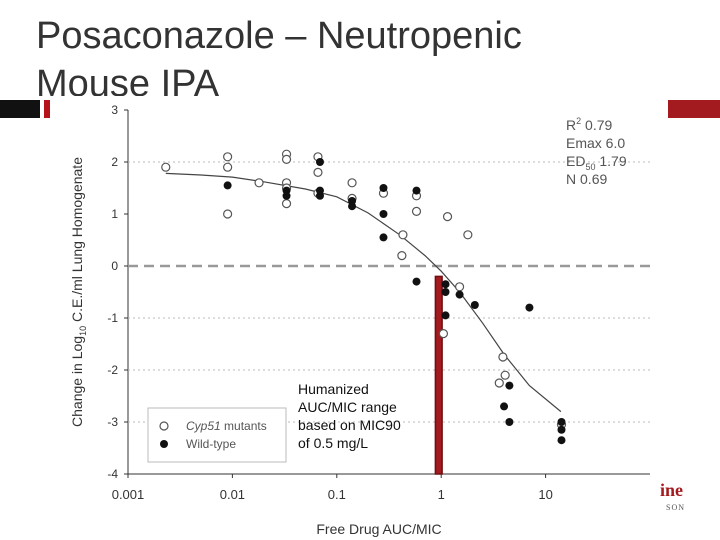 The width and height of the screenshot is (720, 540). I want to click on logo-subtext: SON, so click(676, 507).